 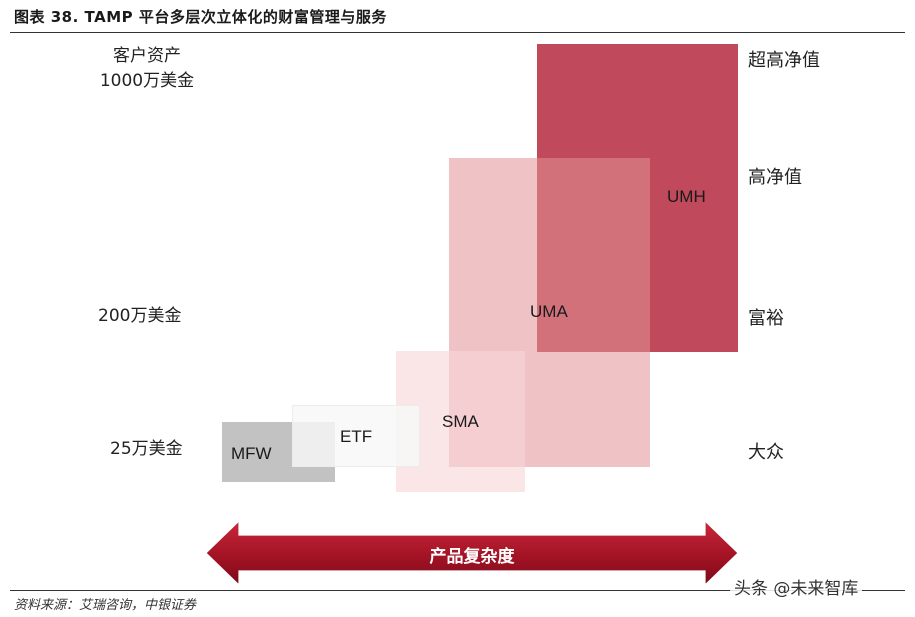 What do you see at coordinates (457, 590) in the screenshot?
I see `footer-divider` at bounding box center [457, 590].